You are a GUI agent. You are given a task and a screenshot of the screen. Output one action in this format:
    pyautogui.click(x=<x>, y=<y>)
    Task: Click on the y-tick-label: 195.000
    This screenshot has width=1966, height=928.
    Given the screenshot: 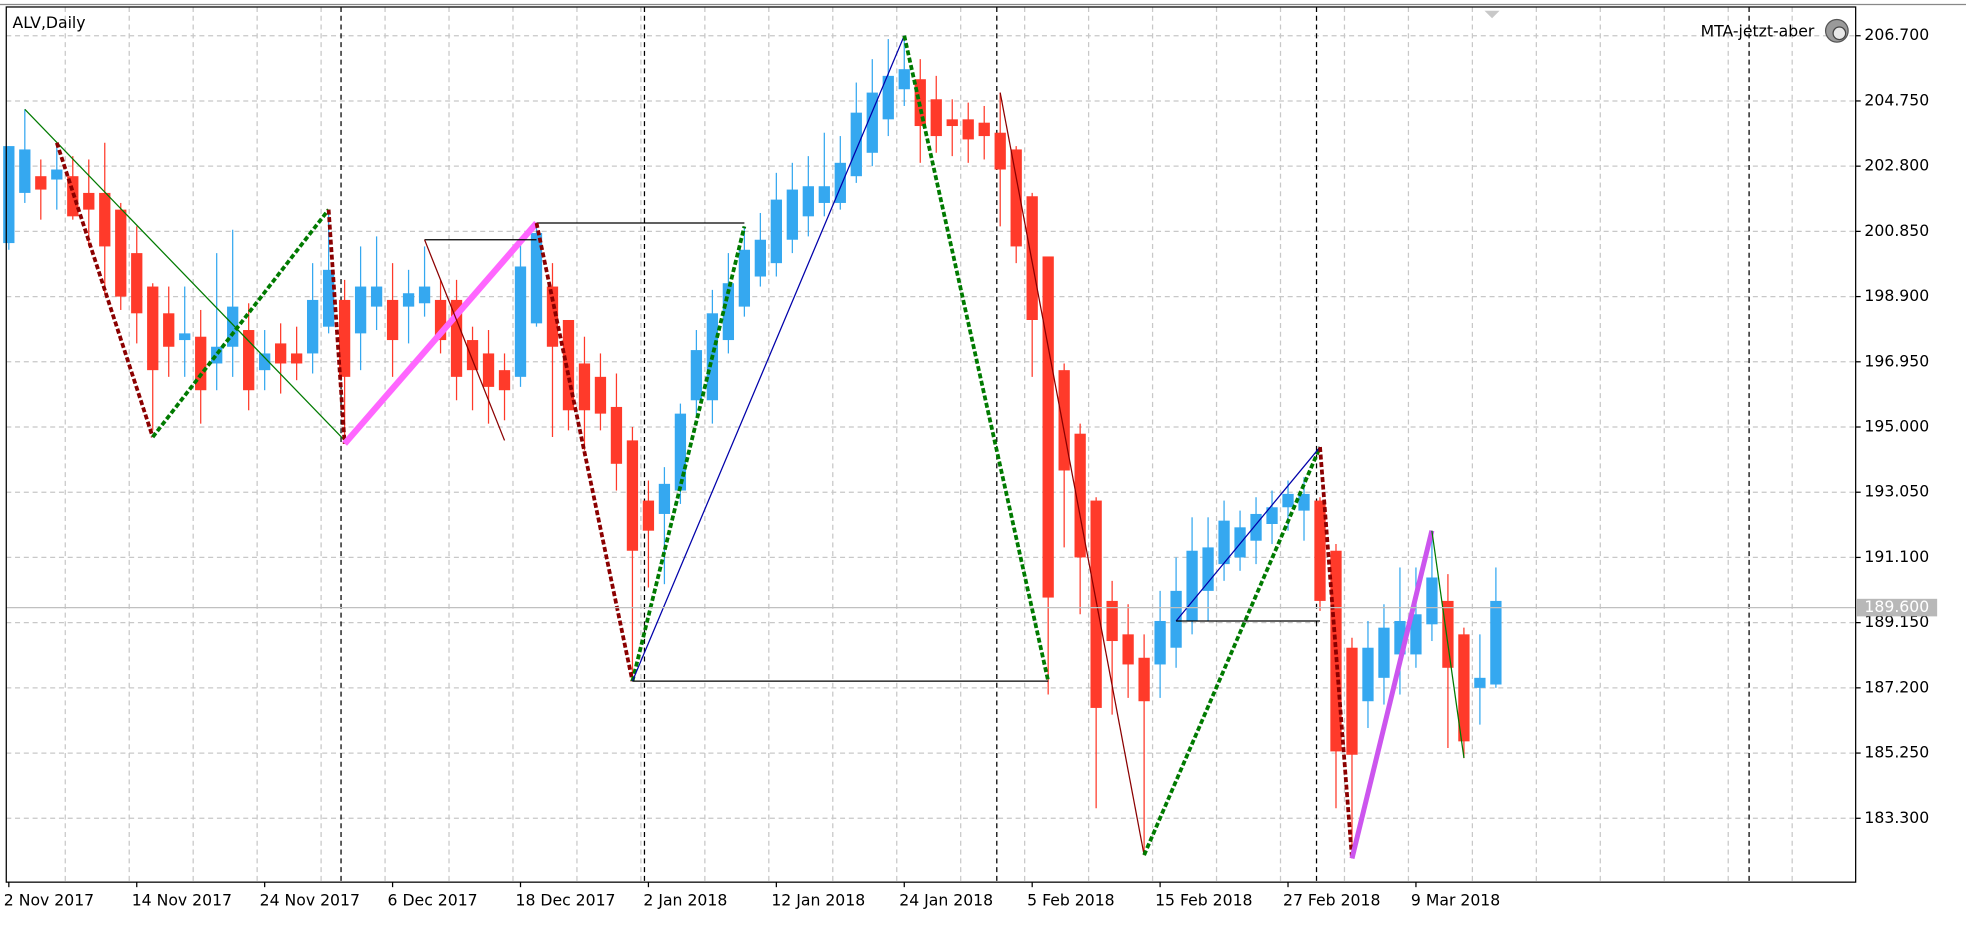 What is the action you would take?
    pyautogui.click(x=1896, y=426)
    